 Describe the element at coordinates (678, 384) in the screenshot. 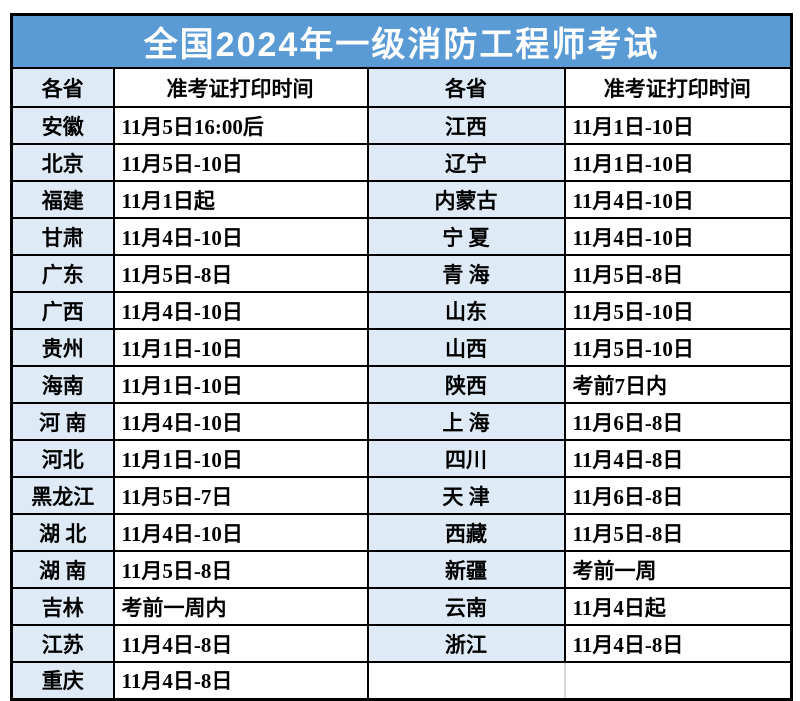

I see `print-time-cell: 考前7日内` at that location.